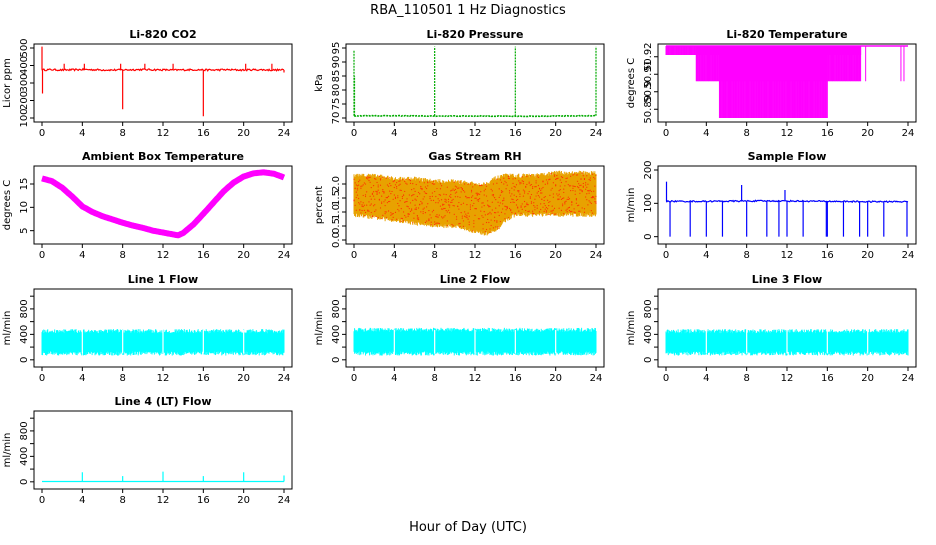 The height and width of the screenshot is (545, 936). What do you see at coordinates (771, 328) in the screenshot?
I see `panel-9: Line 3 Flow ml/min 0 4 8 12 16 20 24 0 400 800` at bounding box center [771, 328].